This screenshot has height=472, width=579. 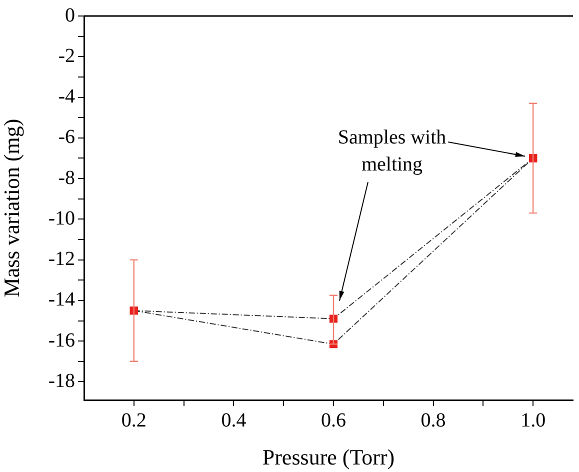 I want to click on x-tick-label: 0.8, so click(x=433, y=420).